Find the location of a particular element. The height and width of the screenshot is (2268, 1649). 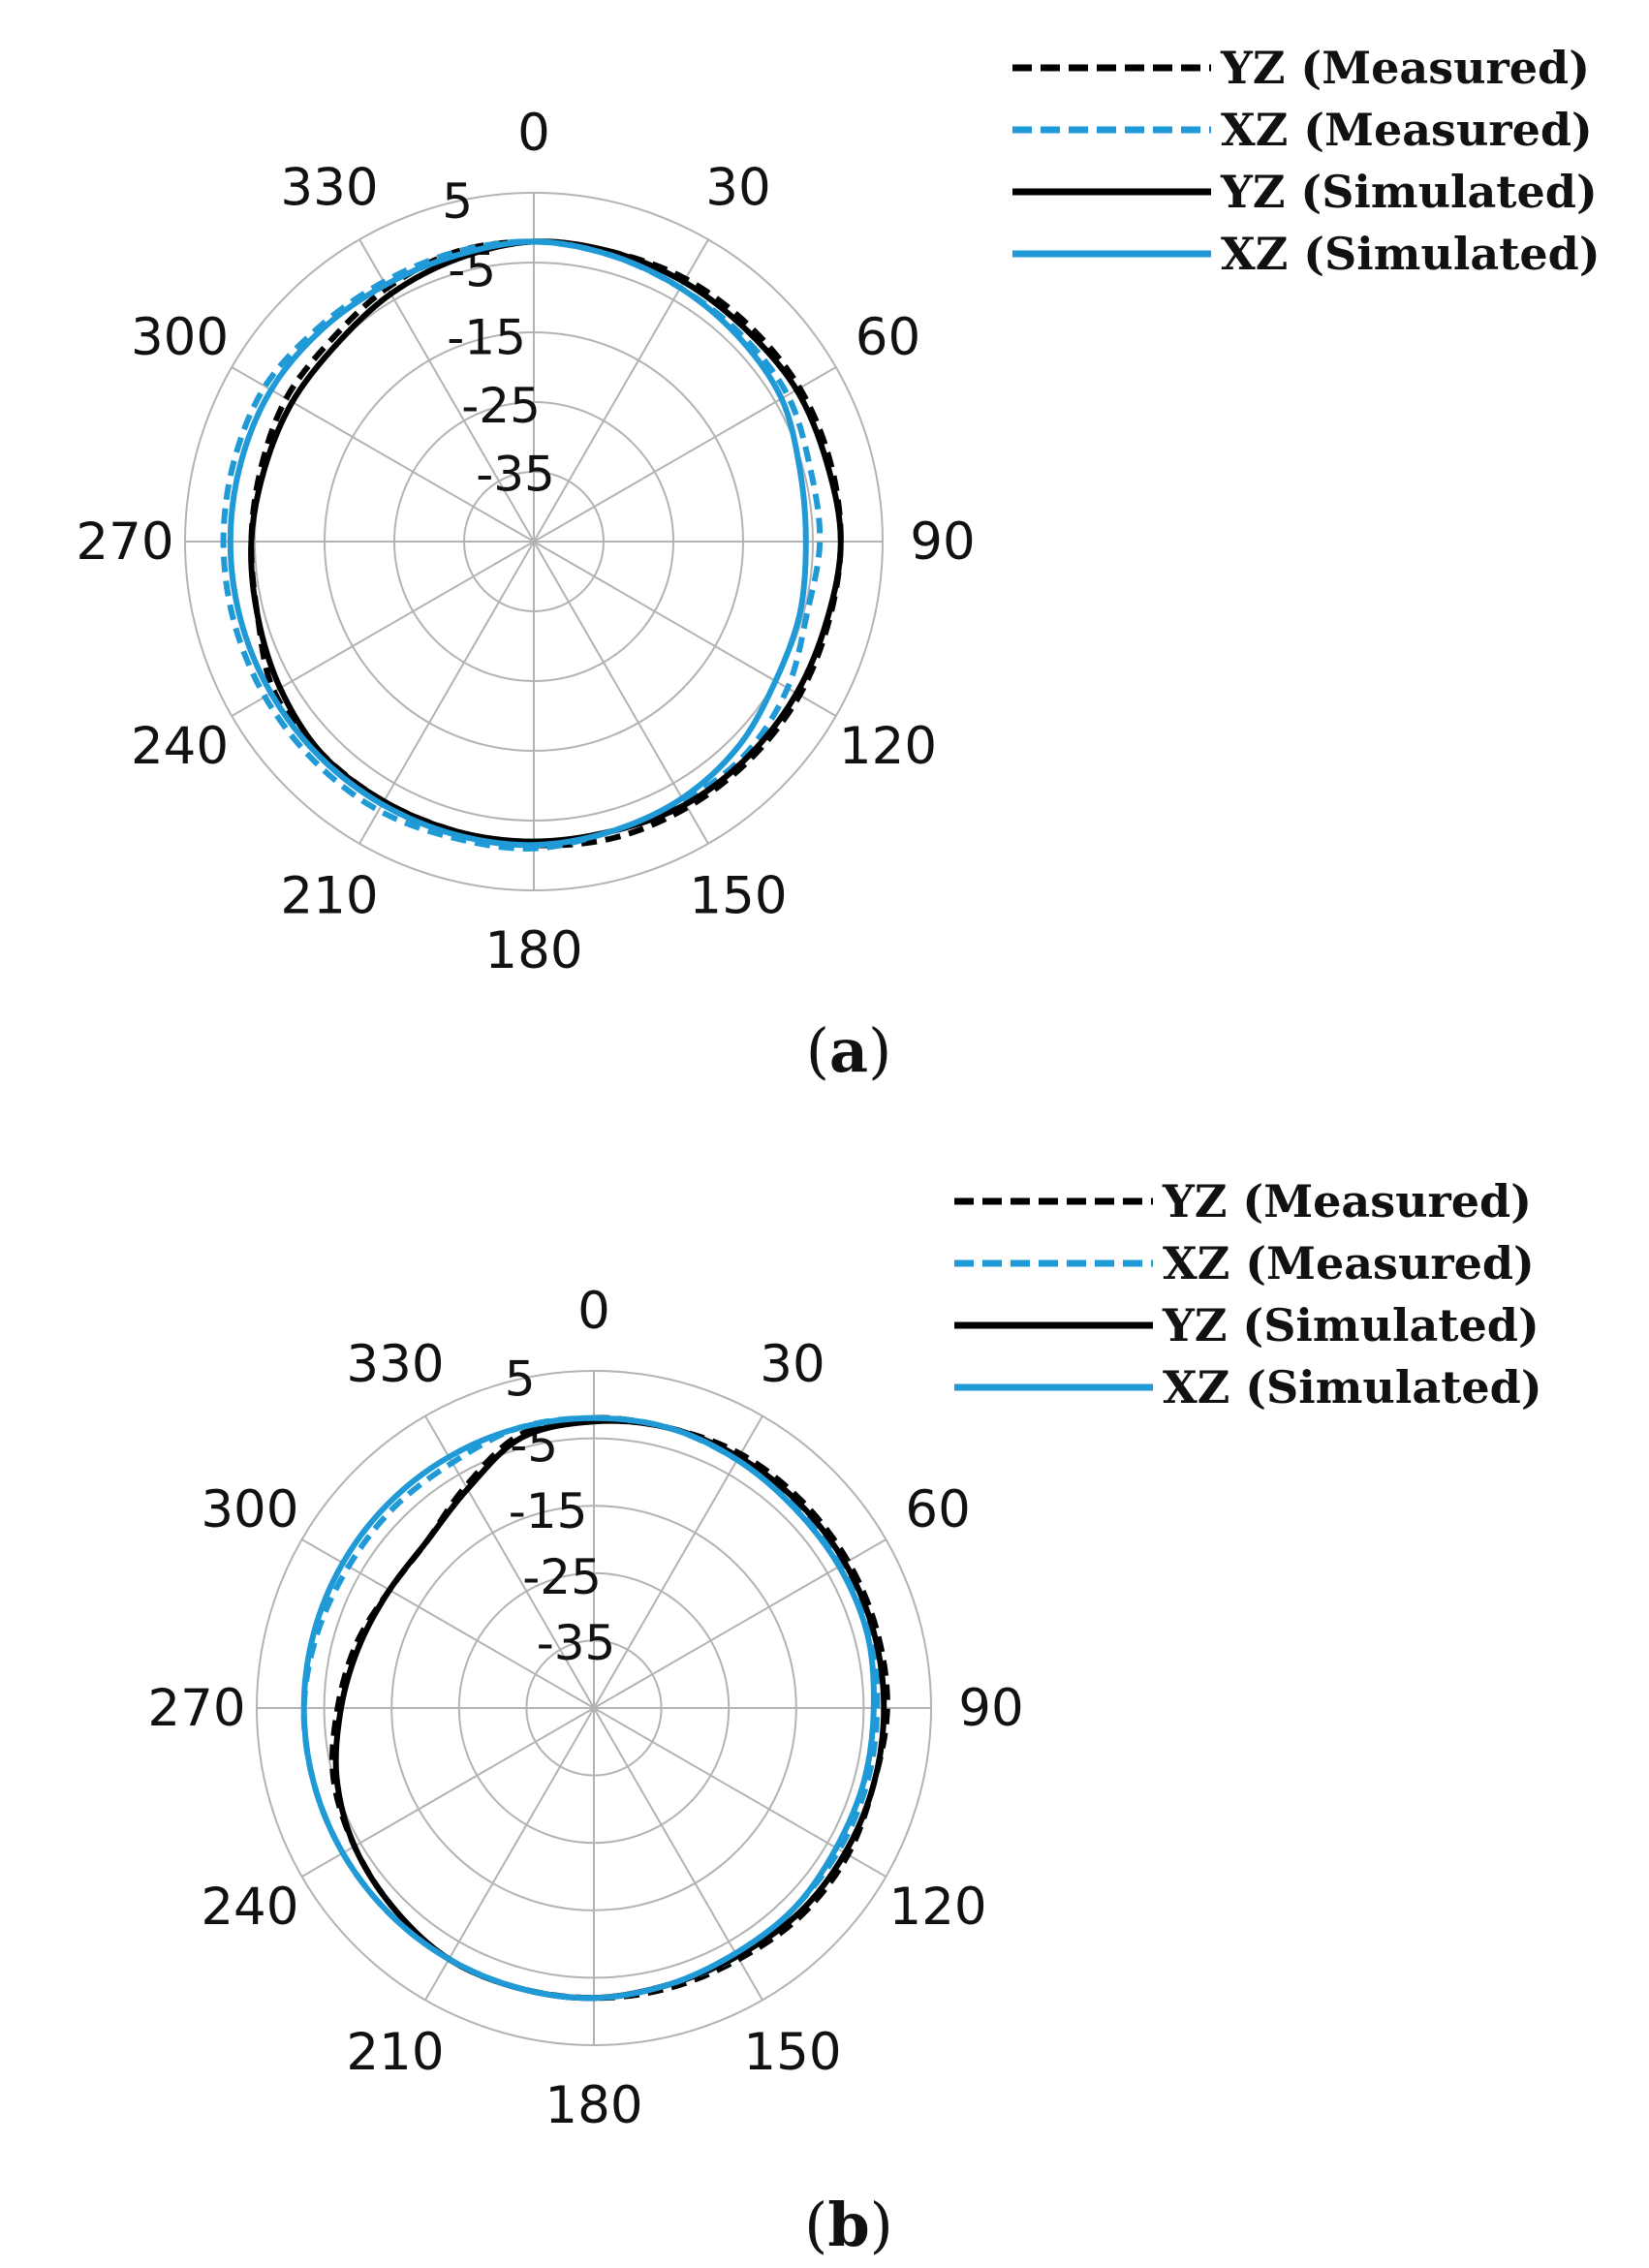

panel-caption: (b) is located at coordinates (849, 2225).